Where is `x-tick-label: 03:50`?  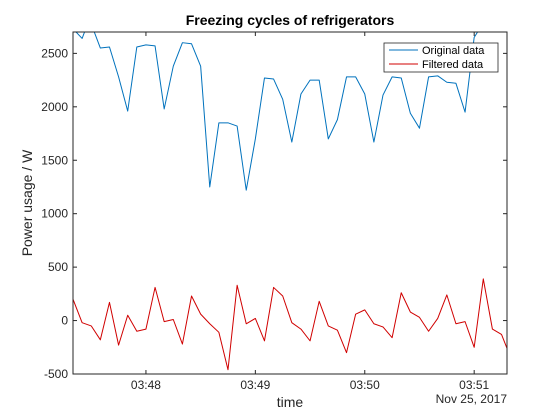 x-tick-label: 03:50 is located at coordinates (365, 385).